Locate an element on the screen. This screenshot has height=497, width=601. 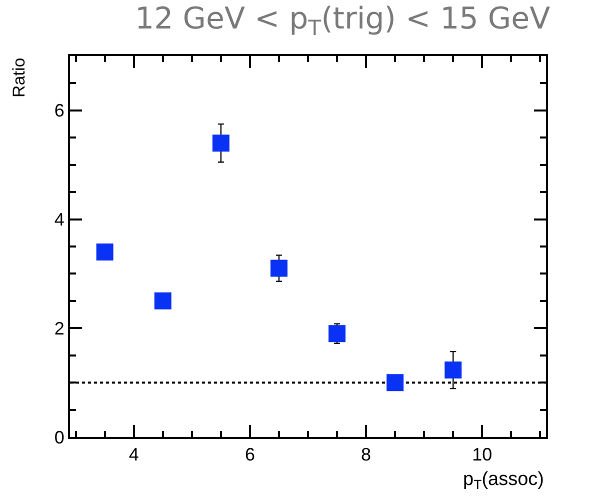
x-axis-title: p$_{T}$(assoc) is located at coordinates (503, 480).